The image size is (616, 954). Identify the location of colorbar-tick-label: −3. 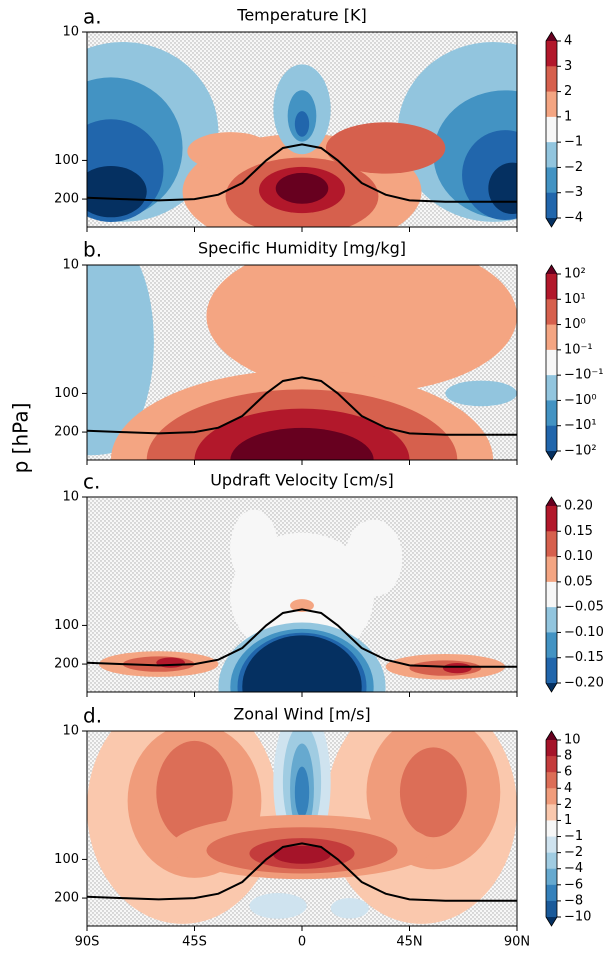
(573, 192).